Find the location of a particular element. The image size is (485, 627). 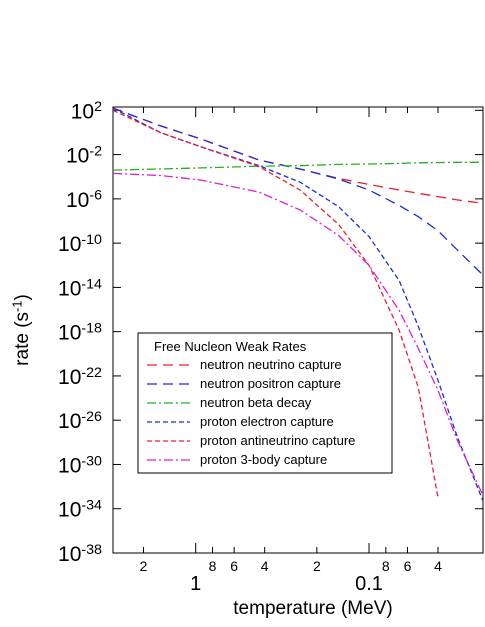

series-line is located at coordinates (298, 166).